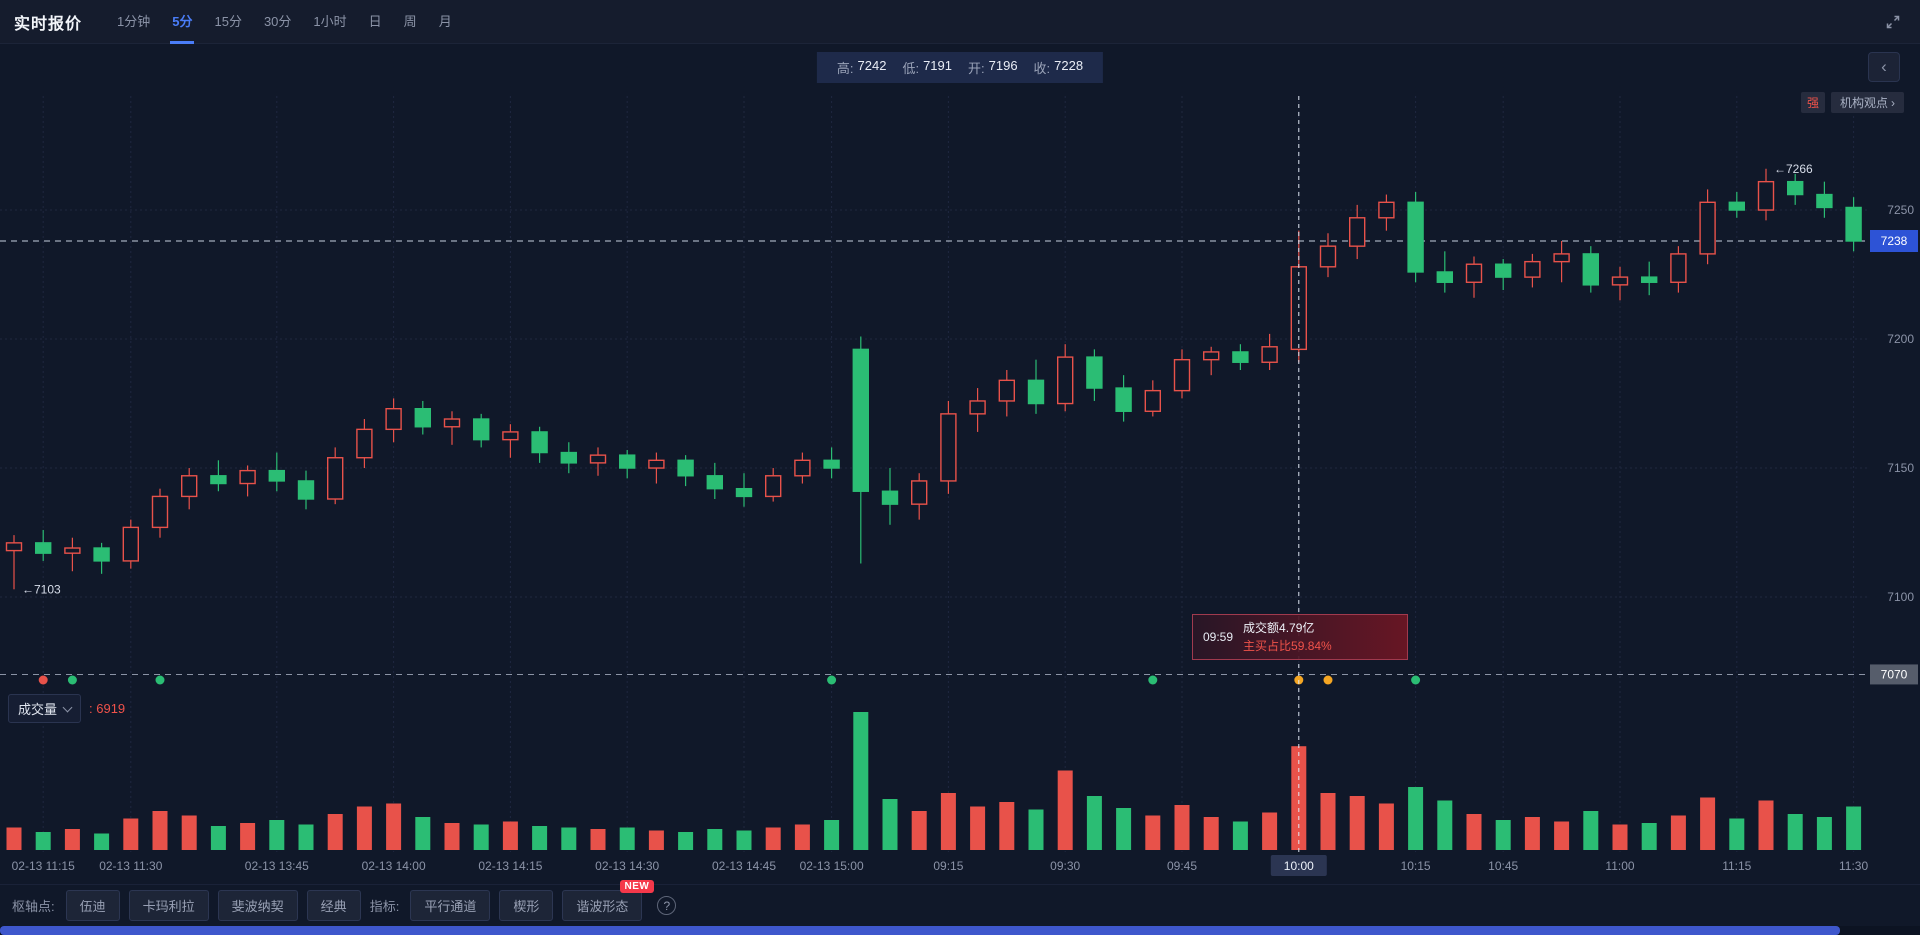 The image size is (1920, 935). Describe the element at coordinates (937, 65) in the screenshot. I see `low-value: 7191` at that location.